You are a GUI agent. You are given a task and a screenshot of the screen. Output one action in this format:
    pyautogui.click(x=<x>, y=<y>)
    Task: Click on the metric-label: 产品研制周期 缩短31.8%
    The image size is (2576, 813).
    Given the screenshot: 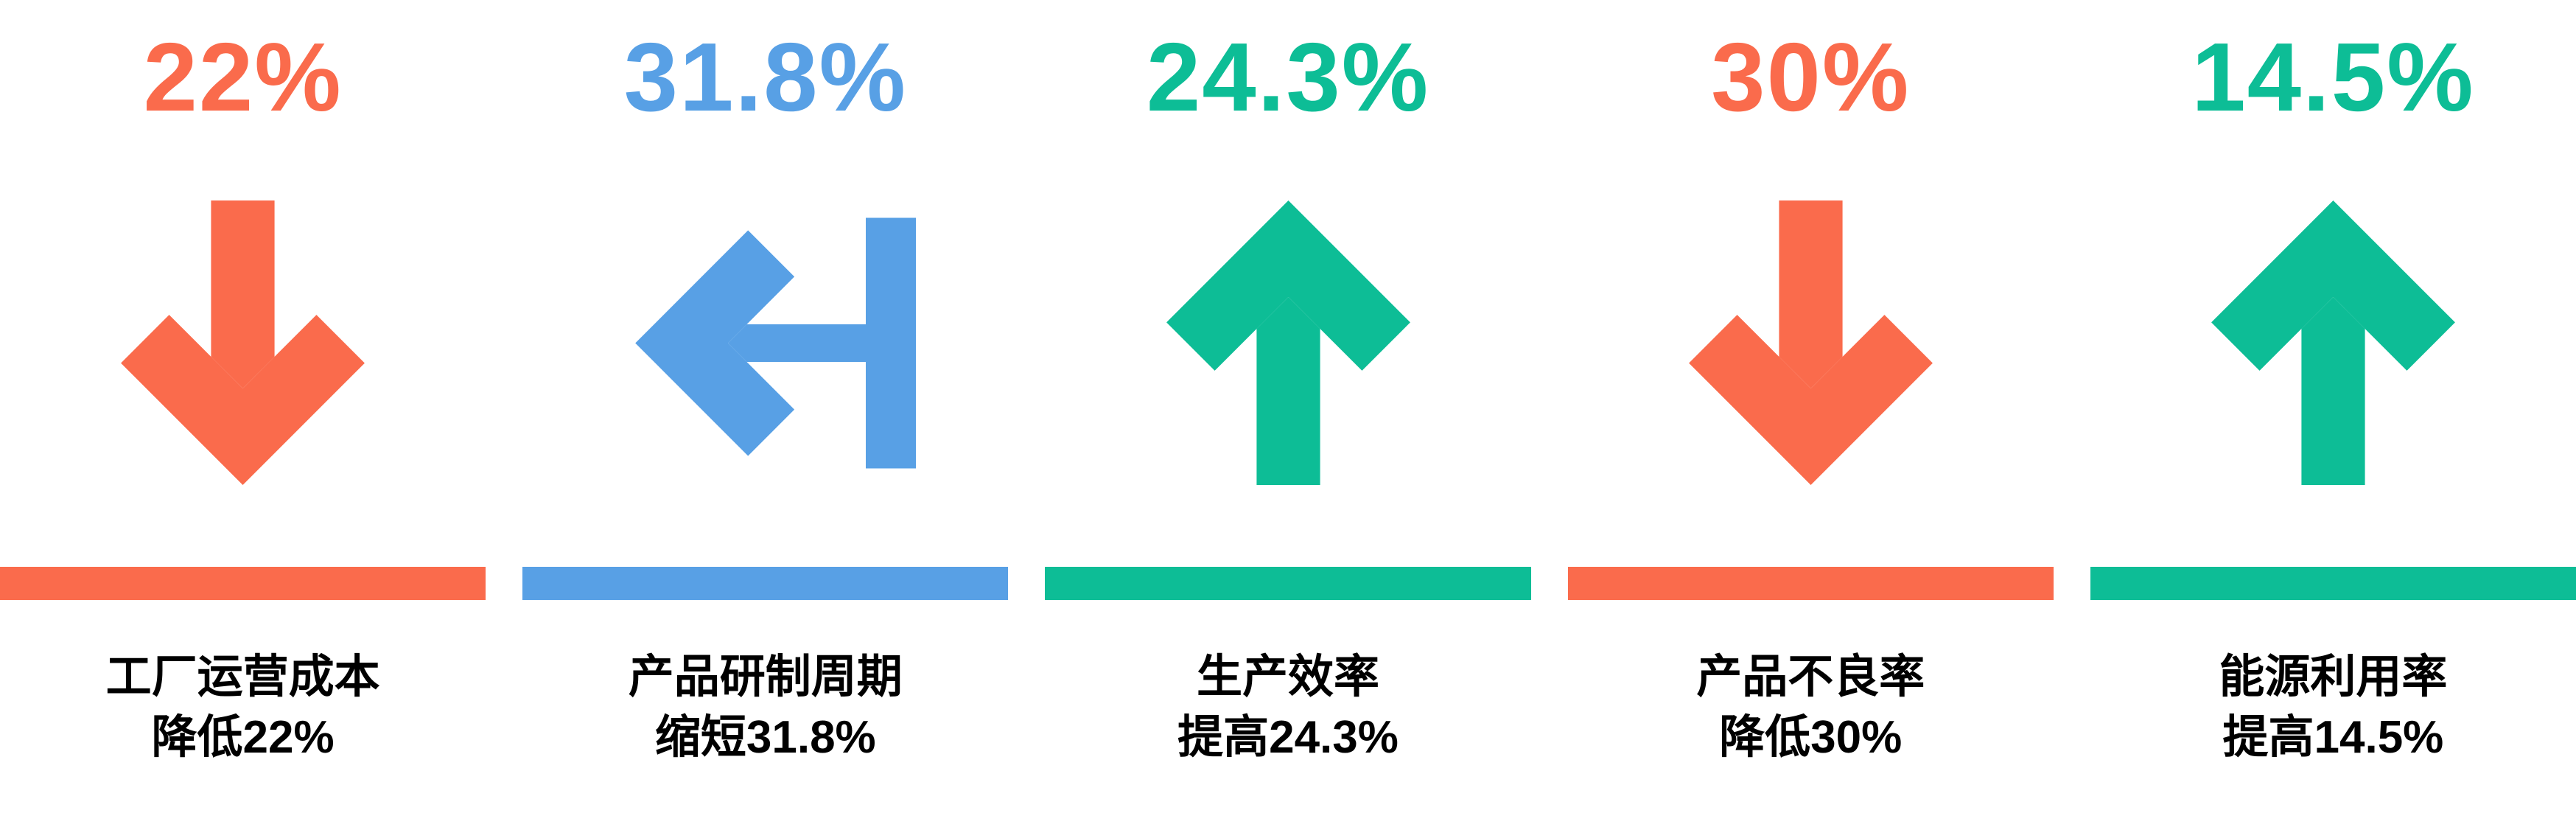 What is the action you would take?
    pyautogui.click(x=766, y=708)
    